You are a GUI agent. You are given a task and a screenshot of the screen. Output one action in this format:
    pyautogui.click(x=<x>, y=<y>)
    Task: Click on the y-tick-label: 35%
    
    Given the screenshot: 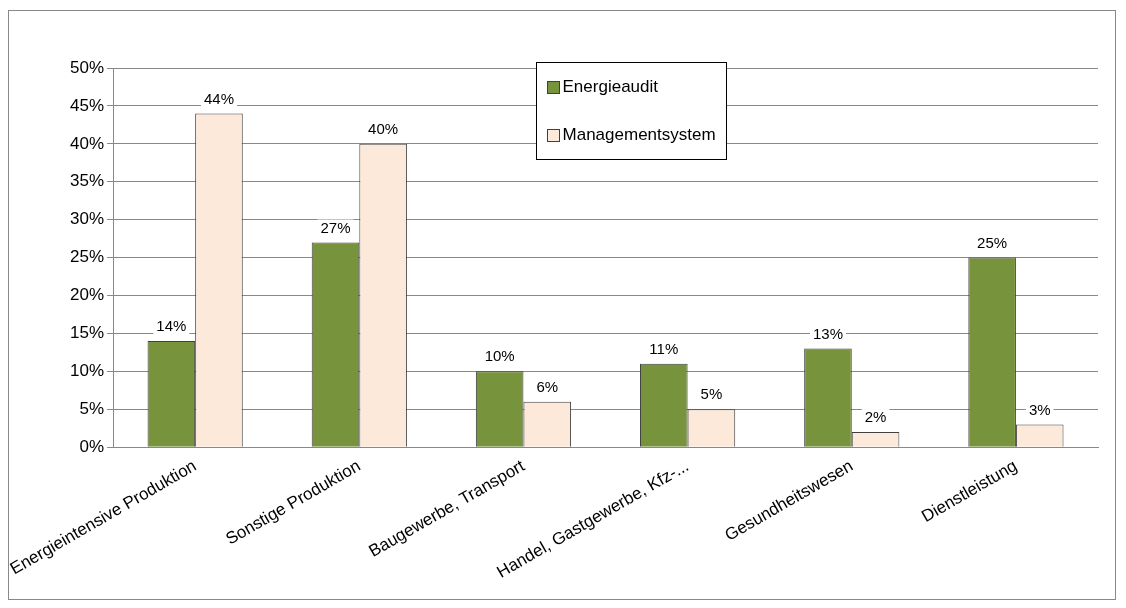 What is the action you would take?
    pyautogui.click(x=87, y=181)
    